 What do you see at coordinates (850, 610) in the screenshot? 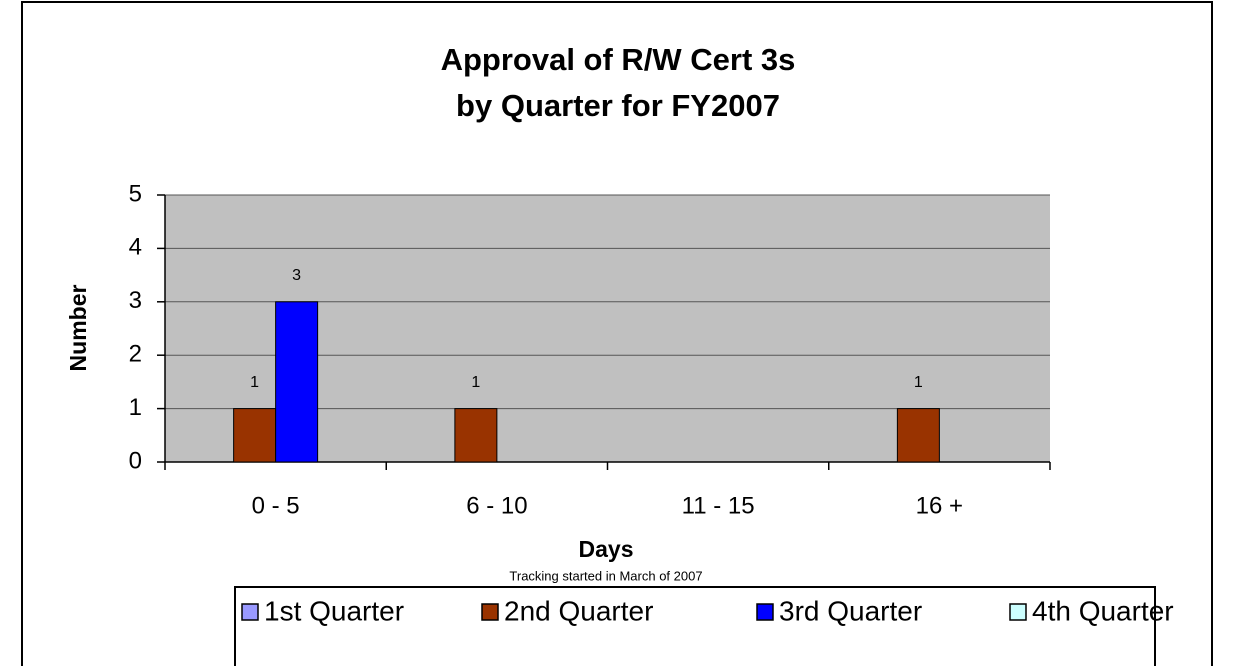
I see `legend-label: 3rd Quarter` at bounding box center [850, 610].